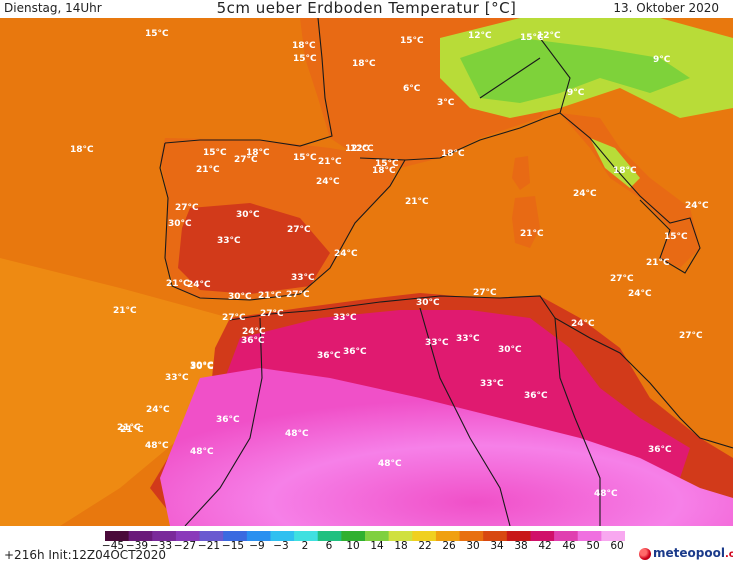 The width and height of the screenshot is (733, 566). I want to click on color-scale-tick: 46, so click(569, 546).